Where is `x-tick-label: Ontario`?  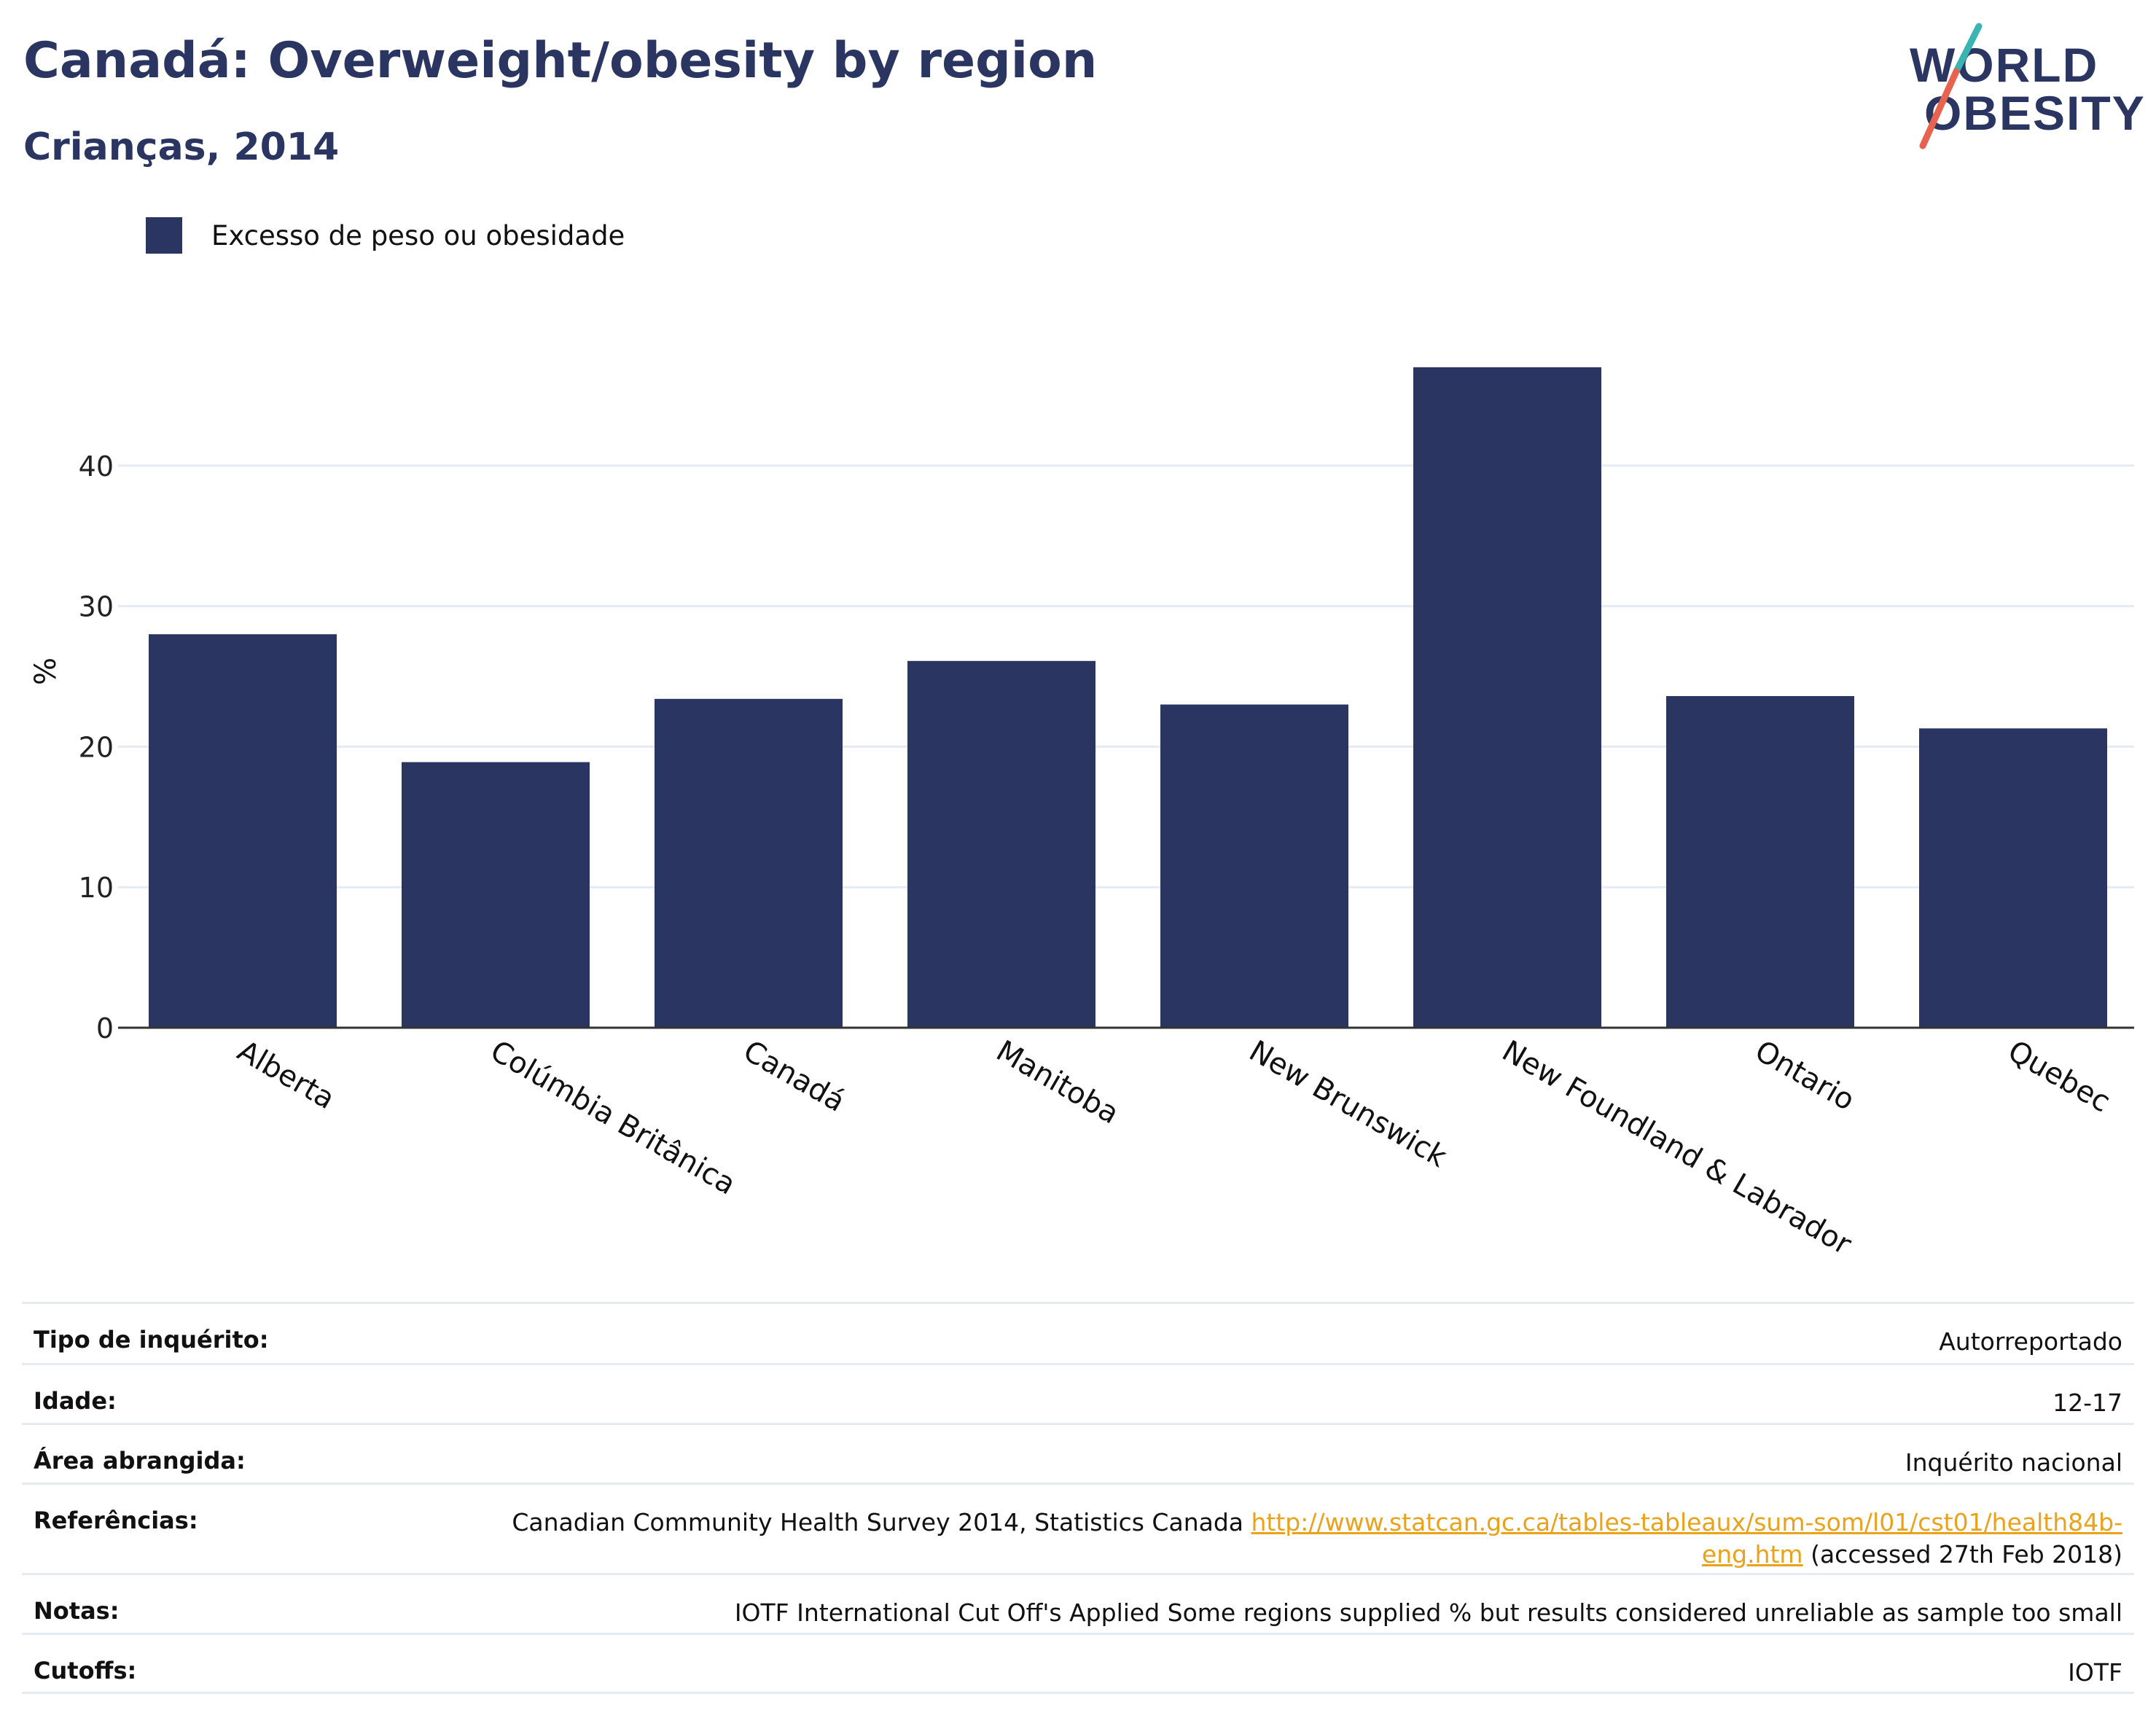 x-tick-label: Ontario is located at coordinates (1805, 1075).